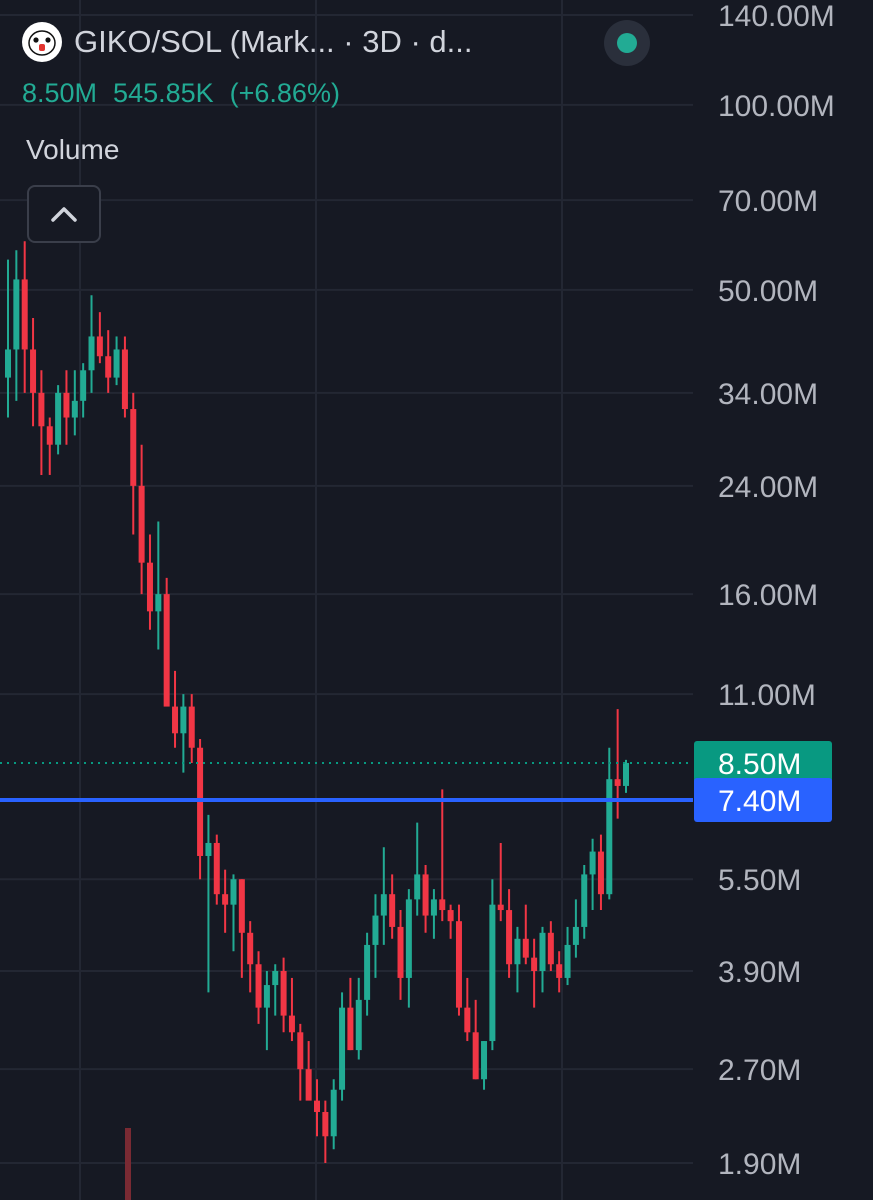  I want to click on price-tick-label: 11.00M, so click(767, 695).